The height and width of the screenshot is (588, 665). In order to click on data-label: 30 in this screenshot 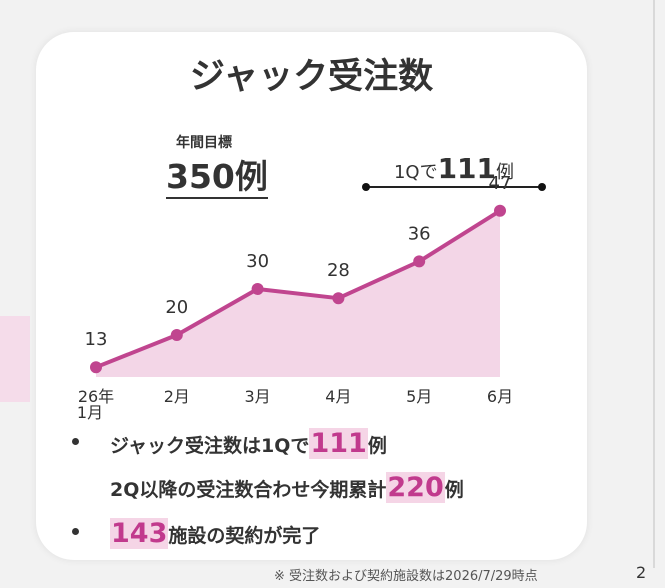, I will do `click(257, 261)`.